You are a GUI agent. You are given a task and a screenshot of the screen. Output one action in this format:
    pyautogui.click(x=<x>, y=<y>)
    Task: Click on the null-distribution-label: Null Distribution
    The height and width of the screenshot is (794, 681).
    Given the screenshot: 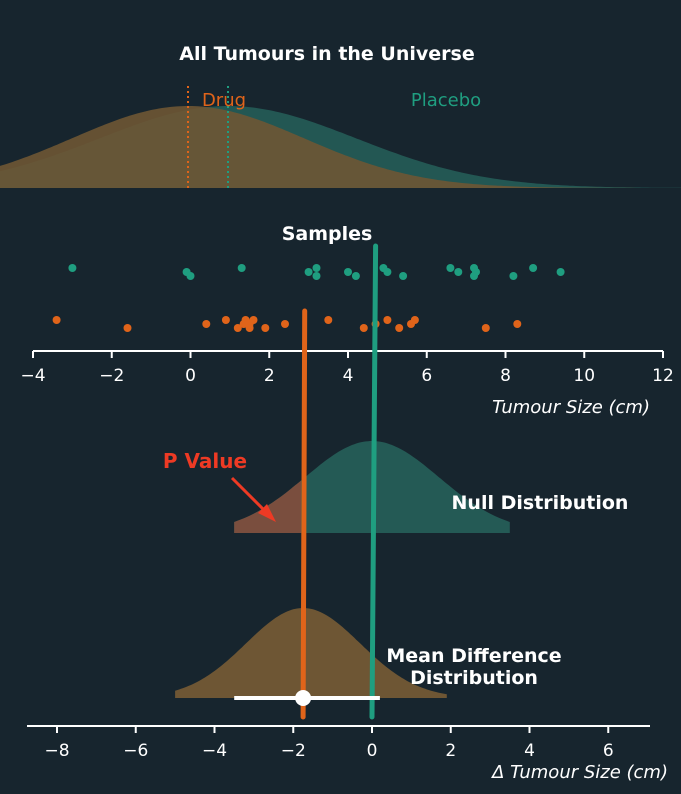 What is the action you would take?
    pyautogui.click(x=540, y=503)
    